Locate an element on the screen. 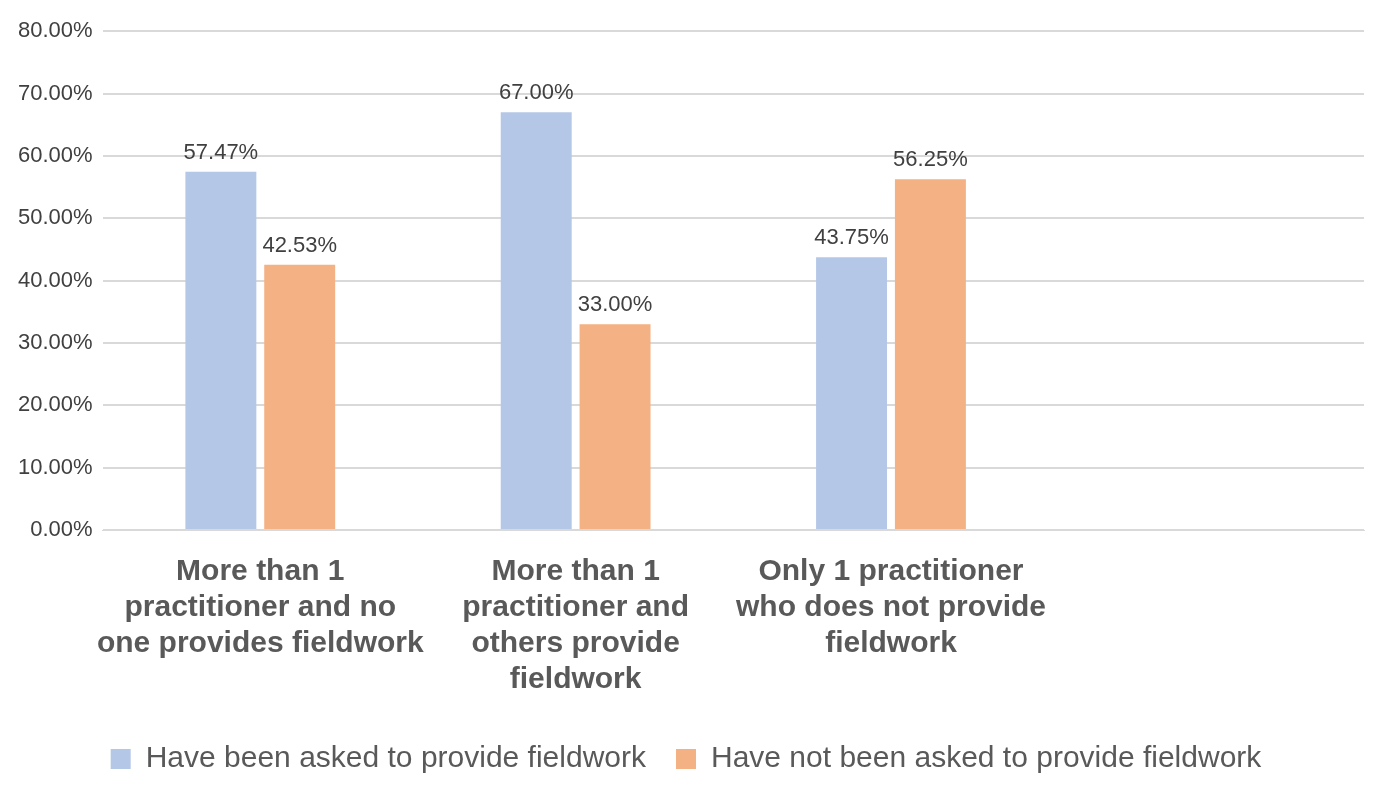 This screenshot has width=1382, height=812. y-tick-label: 0.00% is located at coordinates (61, 529).